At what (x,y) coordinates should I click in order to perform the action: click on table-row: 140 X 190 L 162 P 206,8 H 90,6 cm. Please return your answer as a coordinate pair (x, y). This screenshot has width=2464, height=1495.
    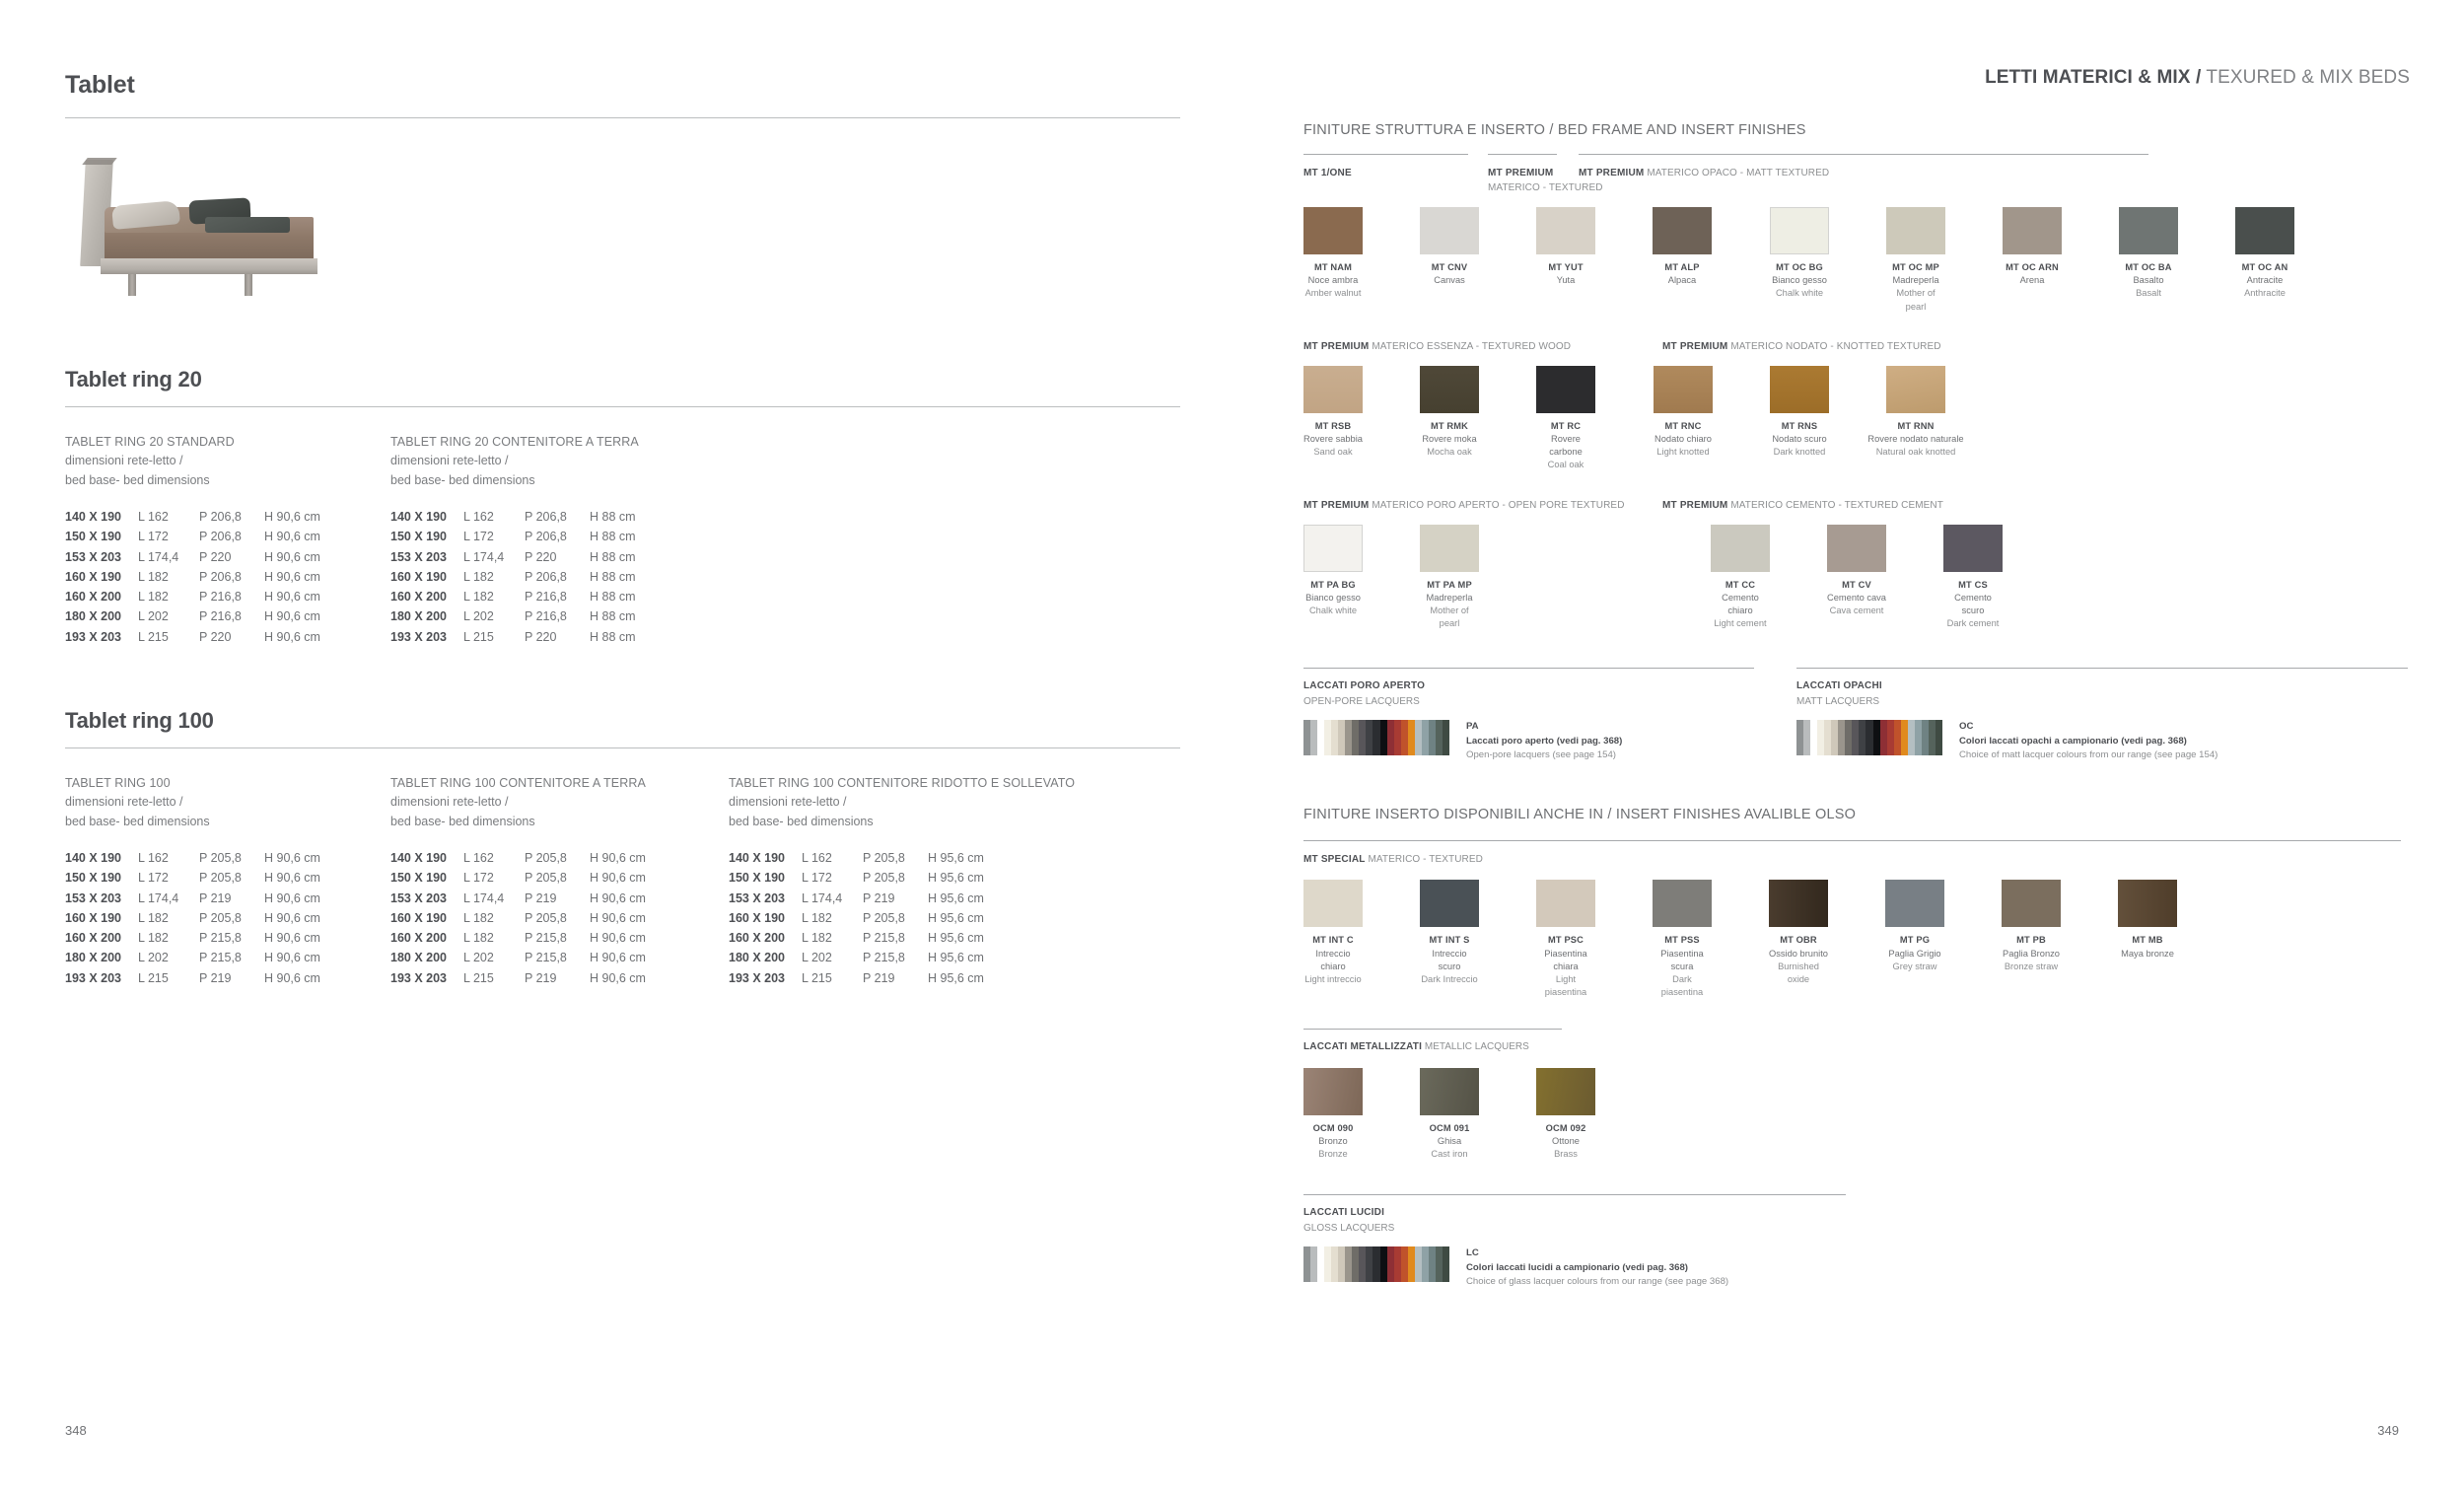
    Looking at the image, I should click on (227, 517).